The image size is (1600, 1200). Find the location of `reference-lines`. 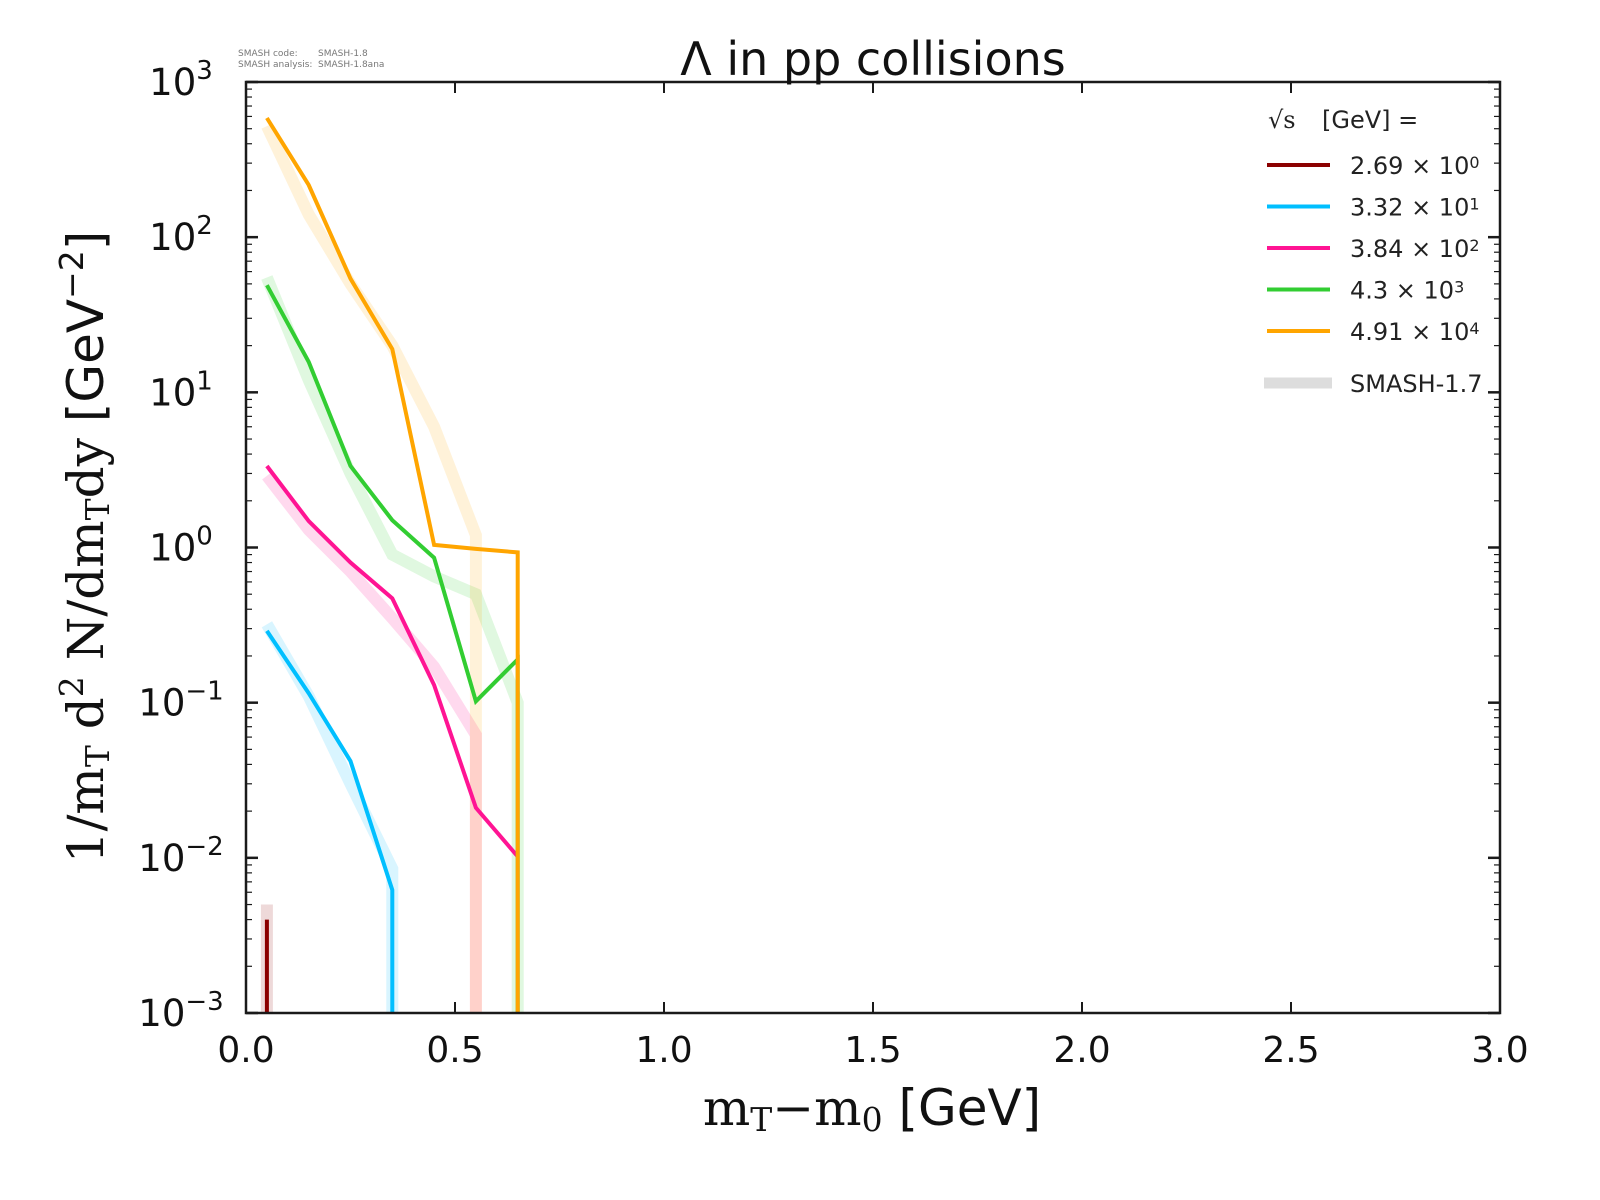

reference-lines is located at coordinates (392, 568).